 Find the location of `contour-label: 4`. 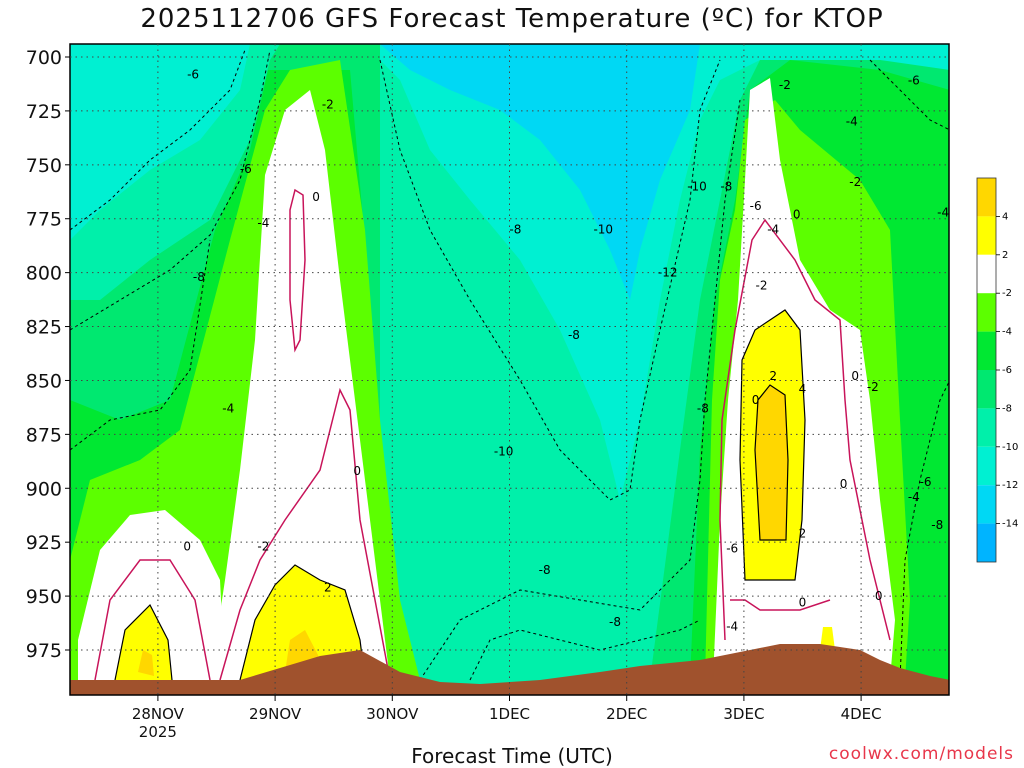

contour-label: 4 is located at coordinates (803, 389).